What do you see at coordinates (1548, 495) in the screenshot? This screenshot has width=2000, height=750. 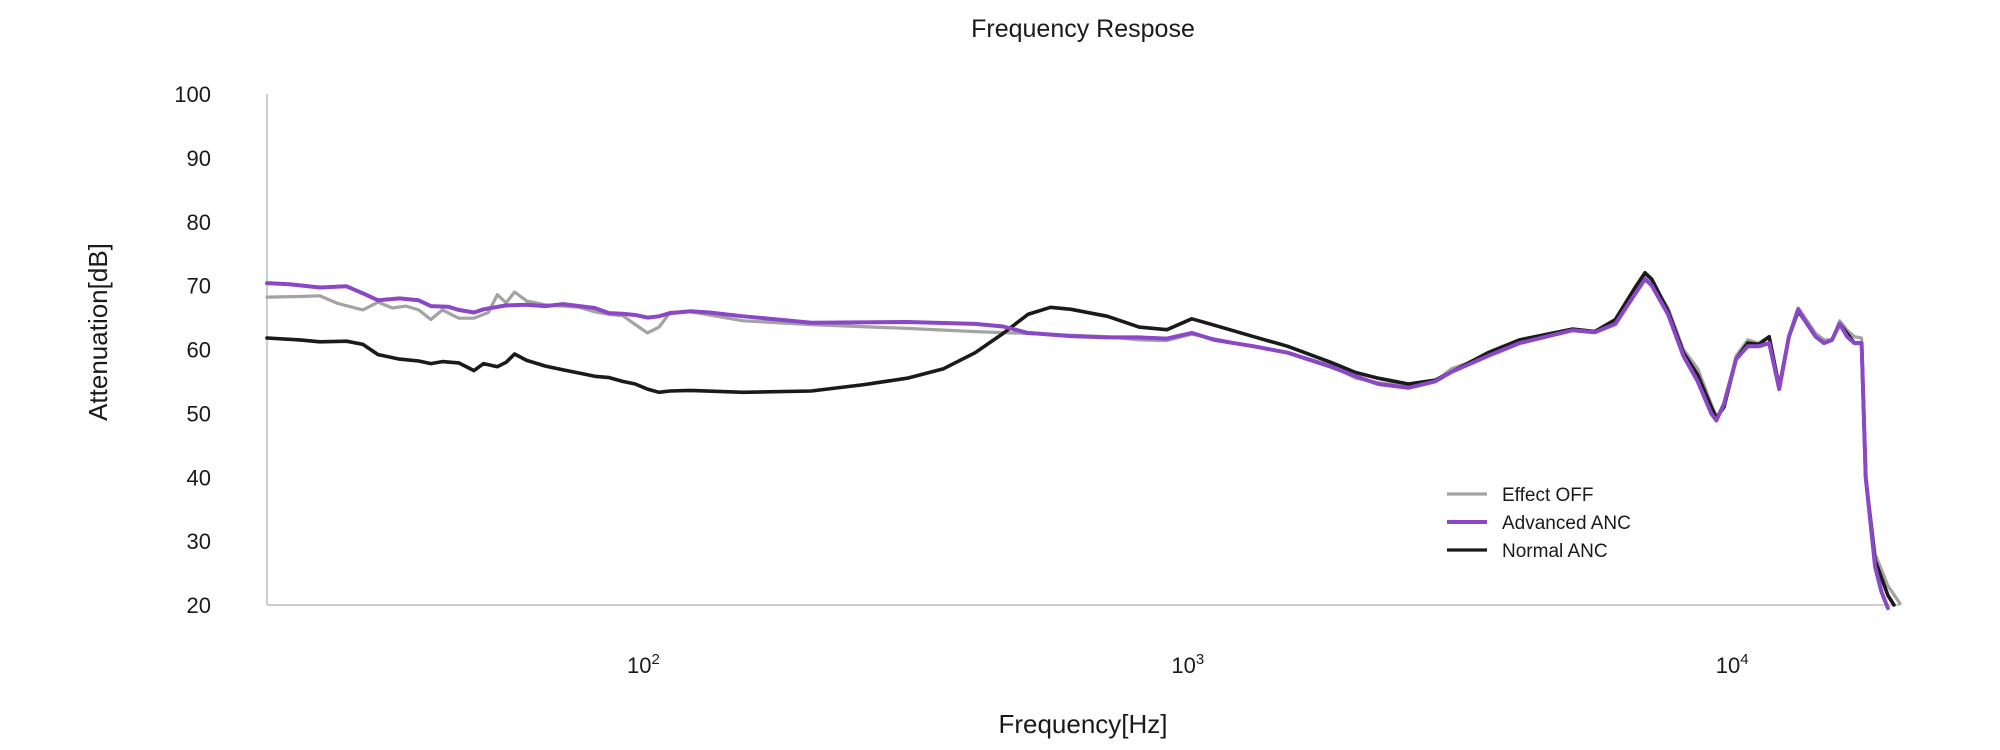 I see `legend-label: Effect OFF` at bounding box center [1548, 495].